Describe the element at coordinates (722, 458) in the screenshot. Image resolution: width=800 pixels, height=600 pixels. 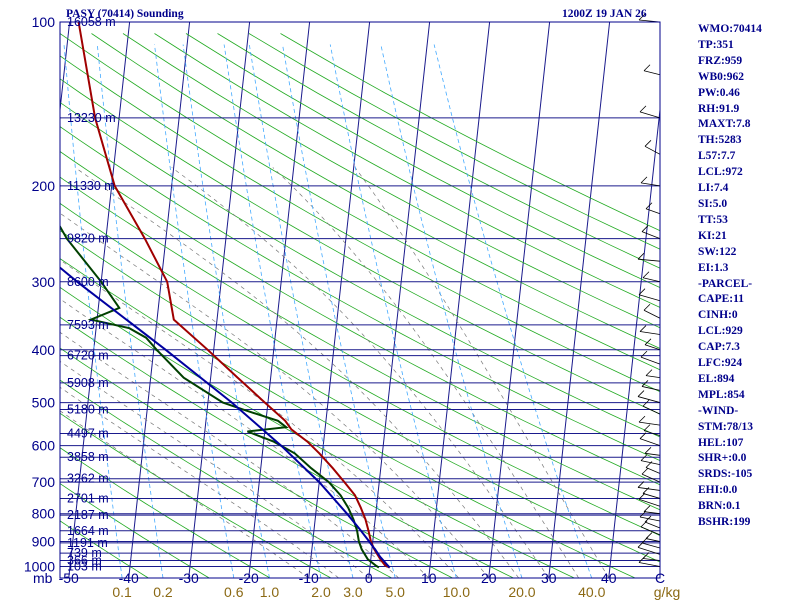
I see `index-item: SHR+:0.0` at that location.